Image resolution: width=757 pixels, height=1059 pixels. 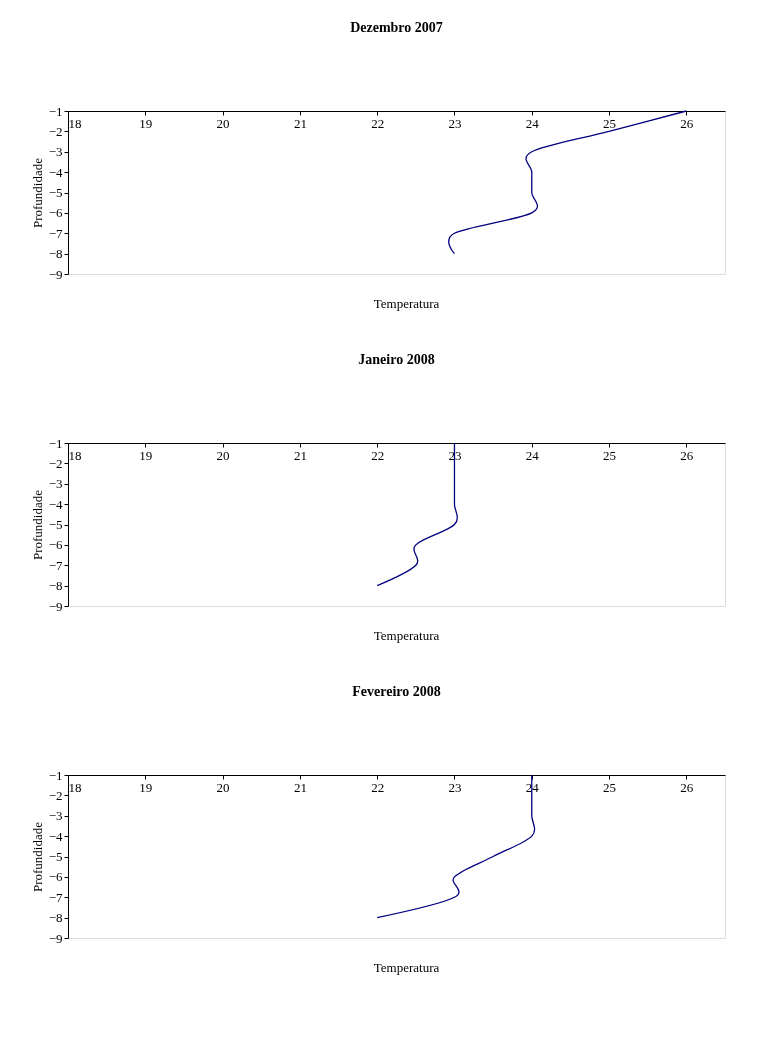 I want to click on chart-title: Janeiro 2008, so click(x=396, y=359).